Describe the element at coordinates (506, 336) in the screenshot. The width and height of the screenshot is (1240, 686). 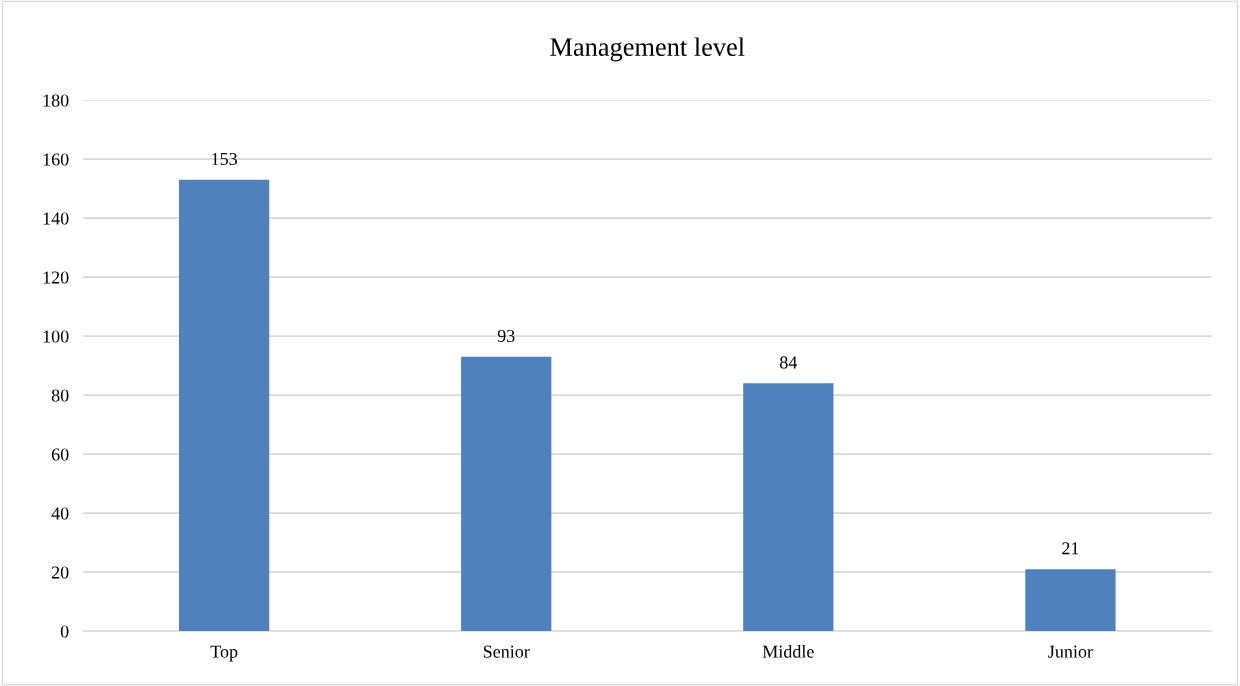
I see `data-label: 93` at that location.